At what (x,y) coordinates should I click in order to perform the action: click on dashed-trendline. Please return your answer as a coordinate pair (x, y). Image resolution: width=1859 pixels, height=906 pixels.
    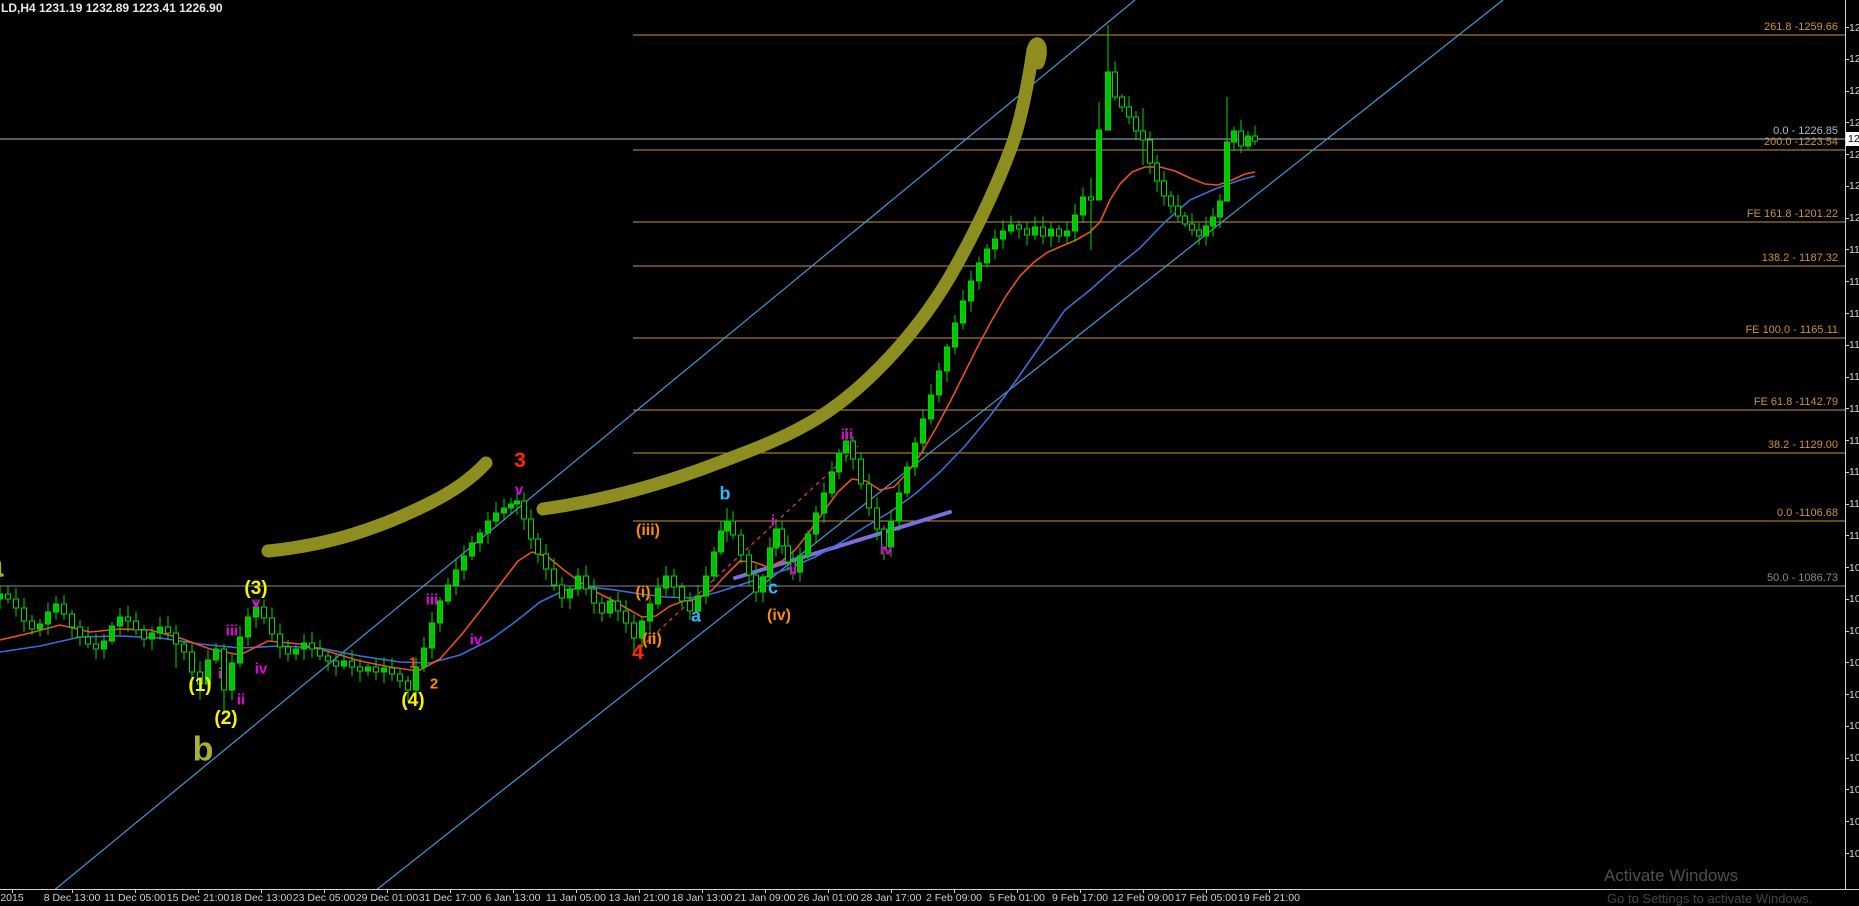
    Looking at the image, I should click on (749, 547).